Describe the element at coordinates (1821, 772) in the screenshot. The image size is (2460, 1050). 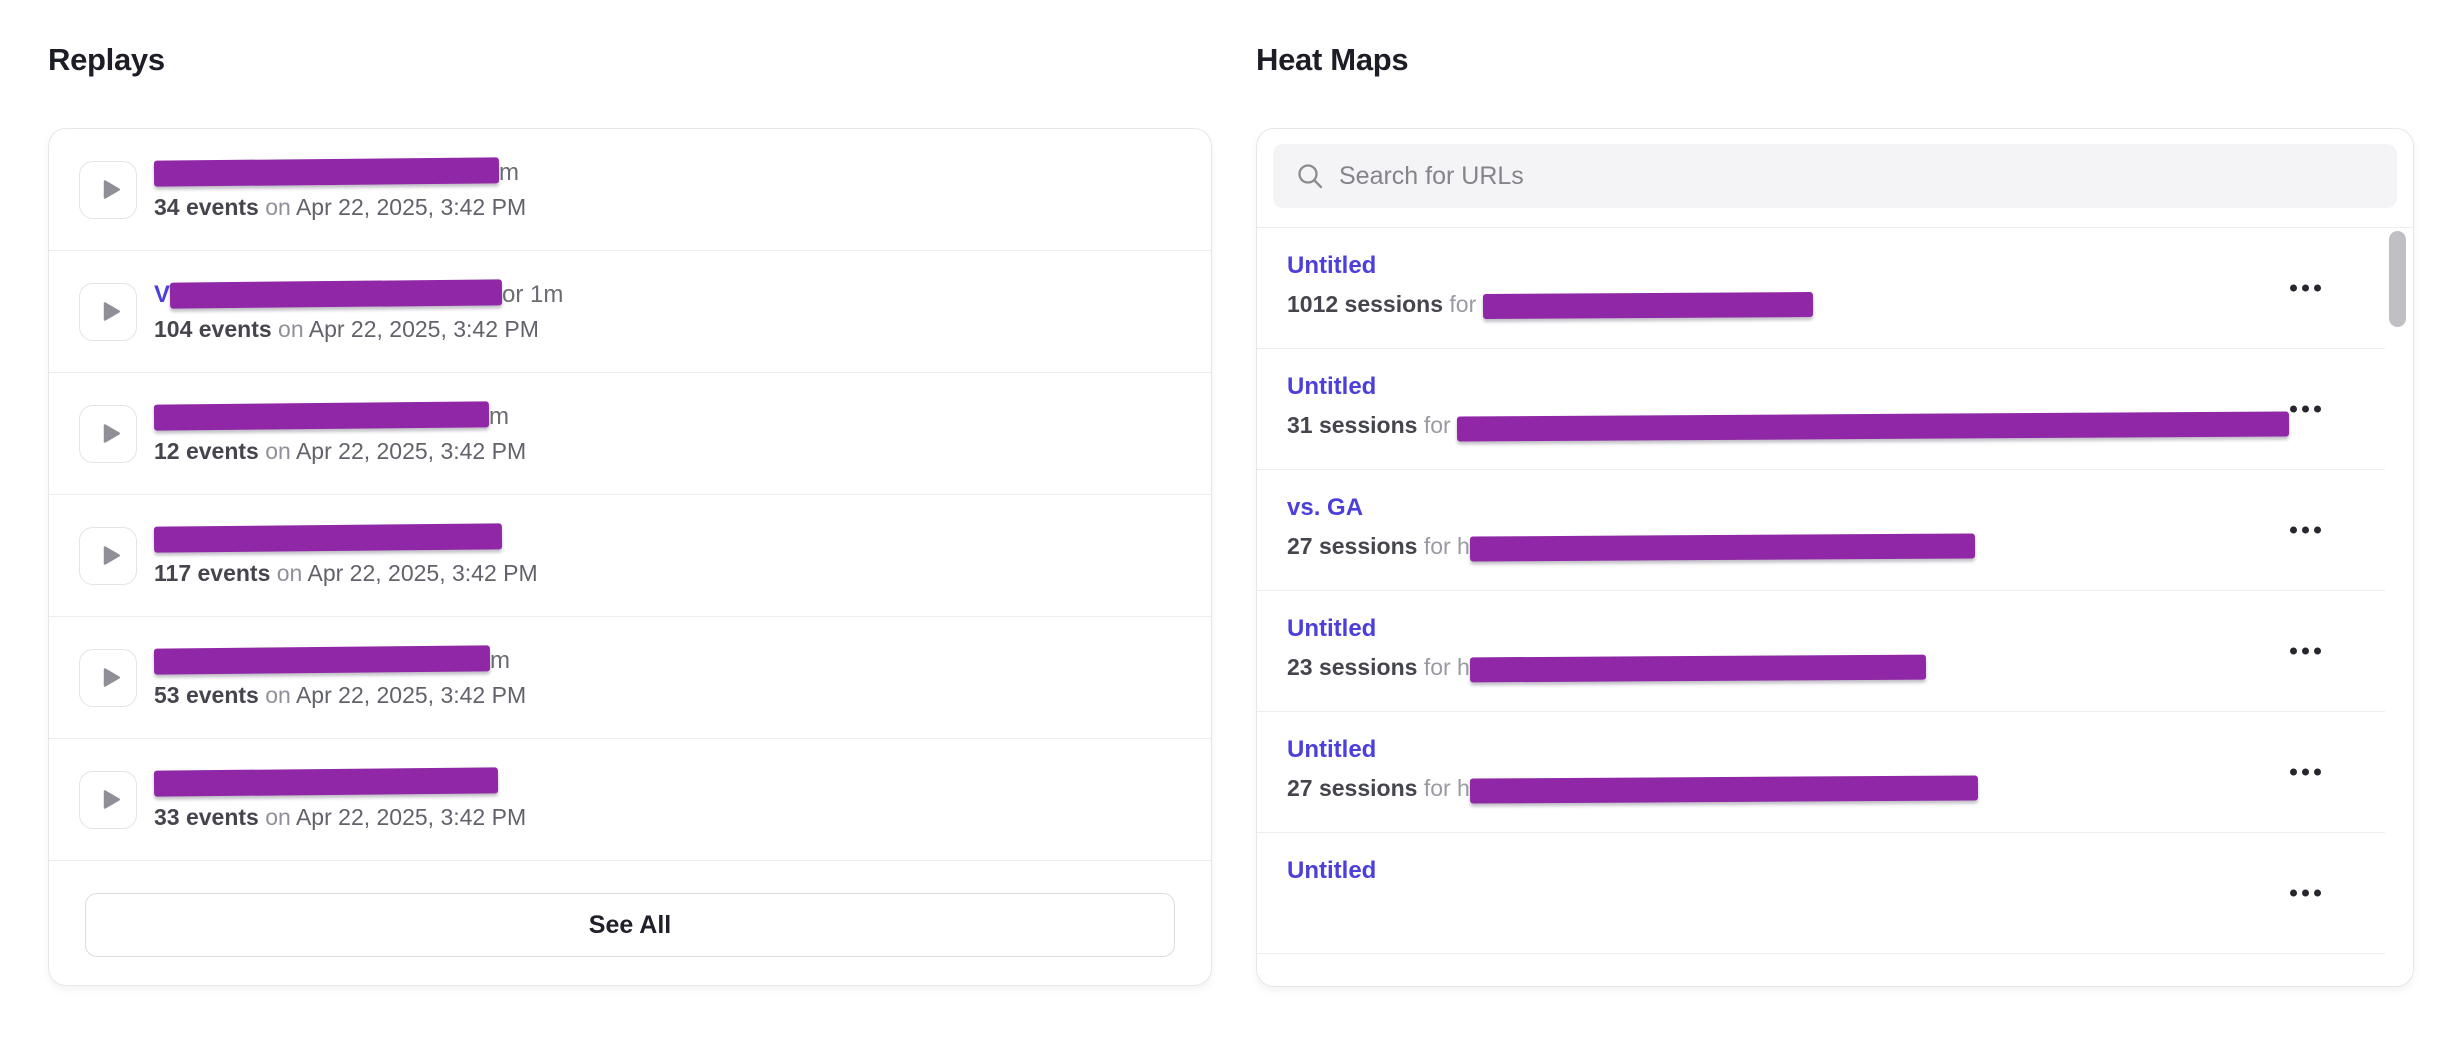
I see `heatmap-row: Untitled 27 sessions for h` at that location.